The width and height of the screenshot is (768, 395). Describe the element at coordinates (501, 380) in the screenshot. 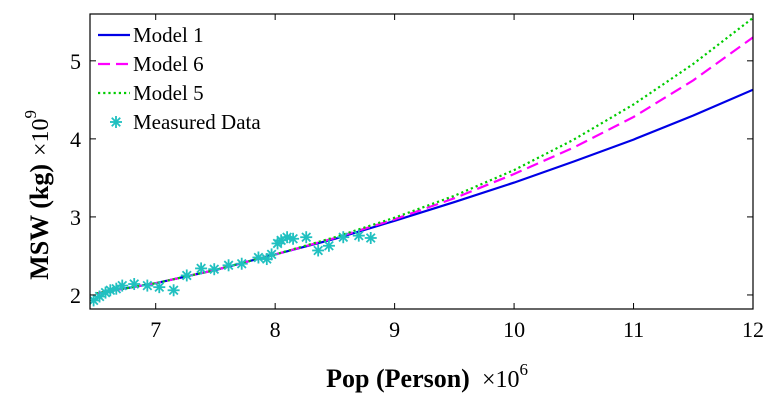

I see `x-exponent-base: ×10` at that location.